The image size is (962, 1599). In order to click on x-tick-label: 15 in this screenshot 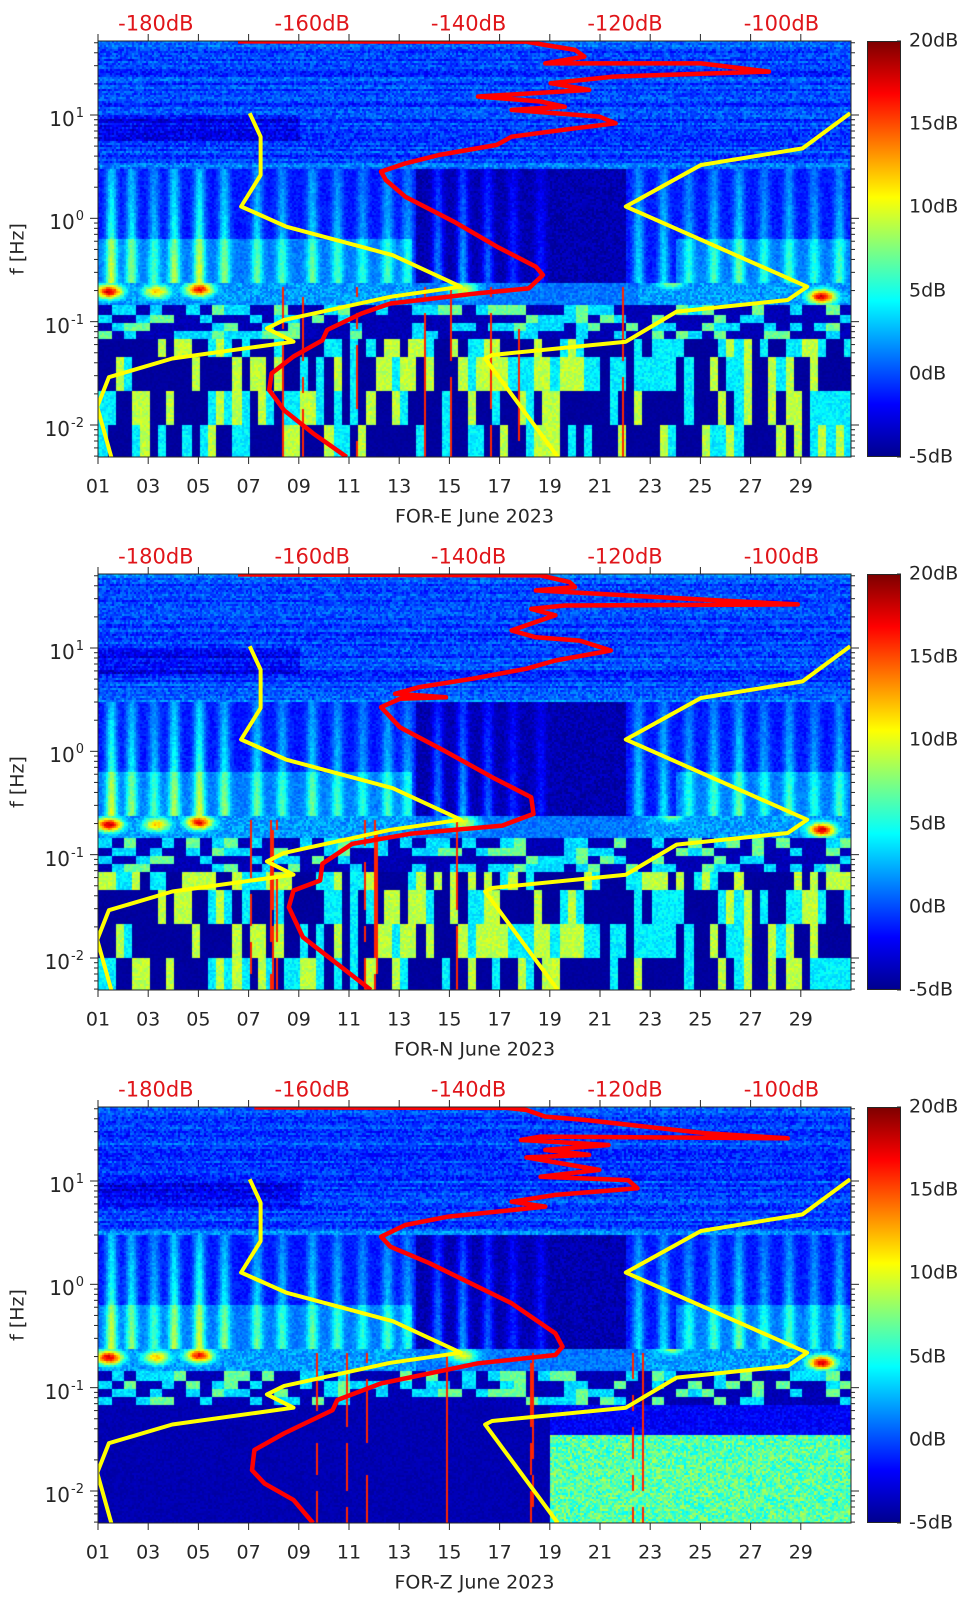, I will do `click(449, 1019)`.